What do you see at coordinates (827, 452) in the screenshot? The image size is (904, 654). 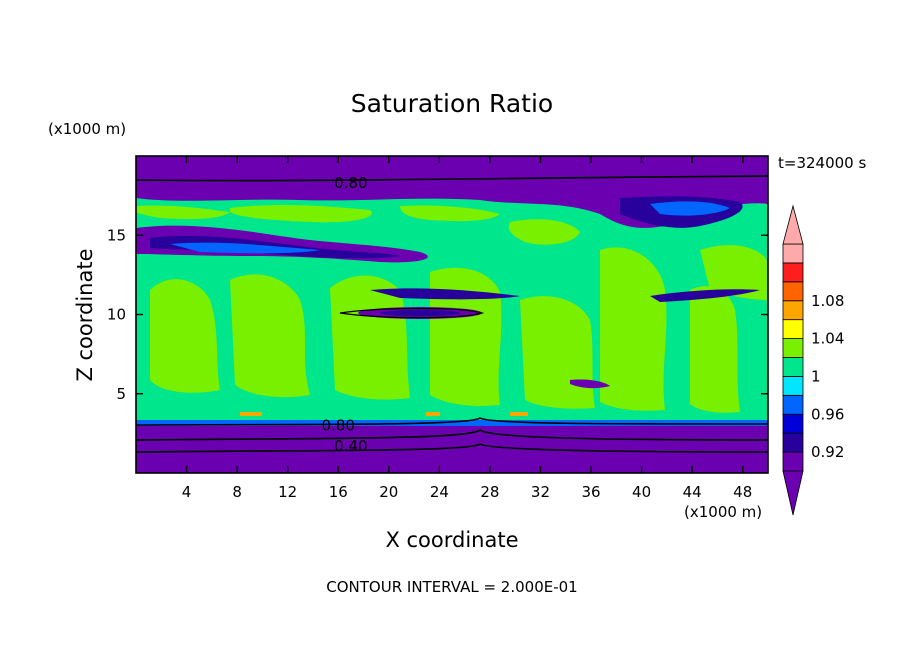 I see `colorbar-tick-label: 0.92` at bounding box center [827, 452].